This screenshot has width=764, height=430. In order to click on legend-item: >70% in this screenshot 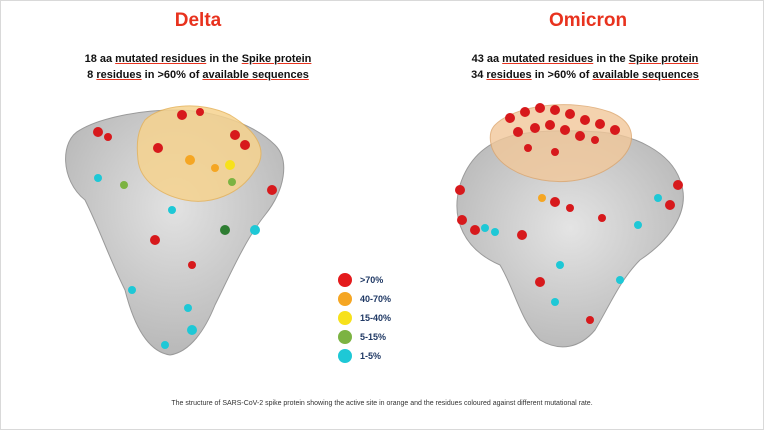, I will do `click(364, 279)`.